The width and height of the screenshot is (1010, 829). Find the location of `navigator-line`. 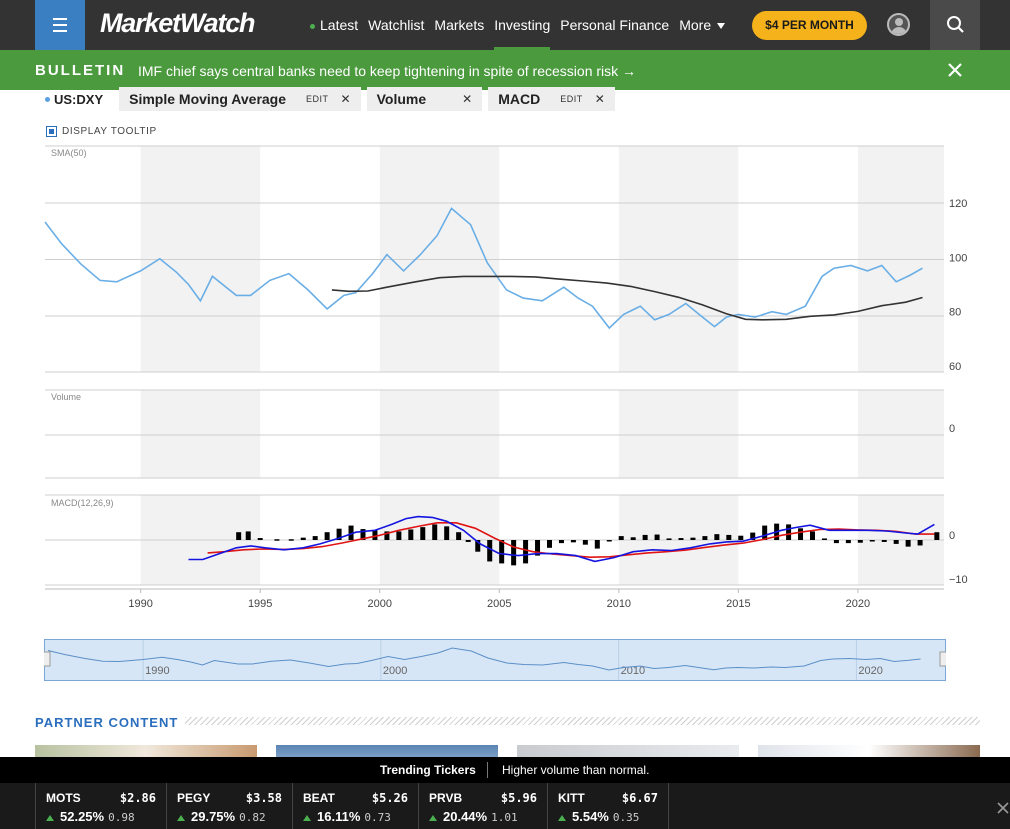

navigator-line is located at coordinates (484, 659).